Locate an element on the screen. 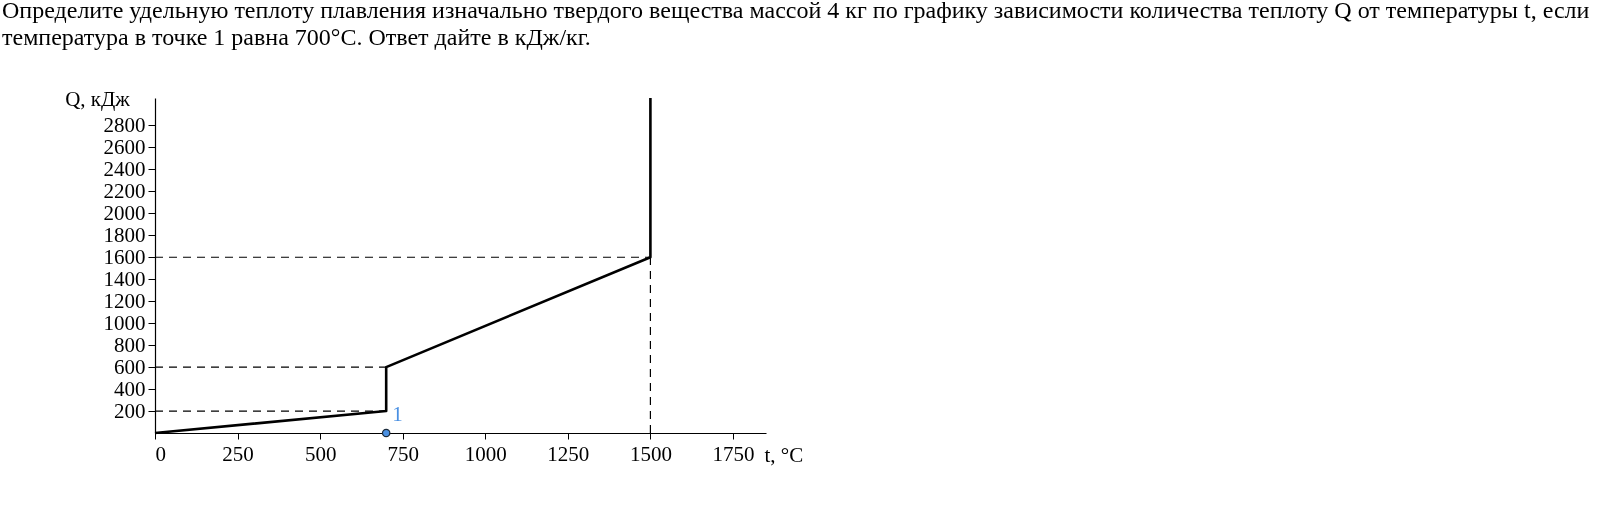  y-tick-label: 2200 is located at coordinates (124, 190).